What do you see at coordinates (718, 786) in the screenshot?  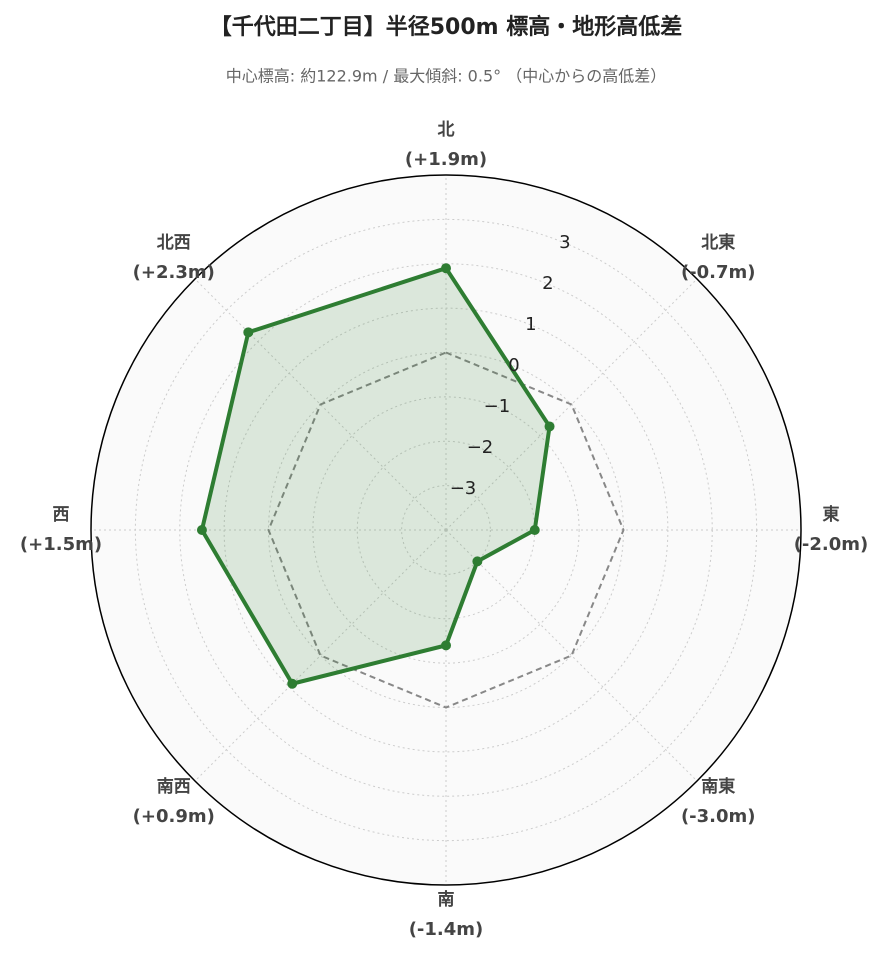 I see `category-label: 南東` at bounding box center [718, 786].